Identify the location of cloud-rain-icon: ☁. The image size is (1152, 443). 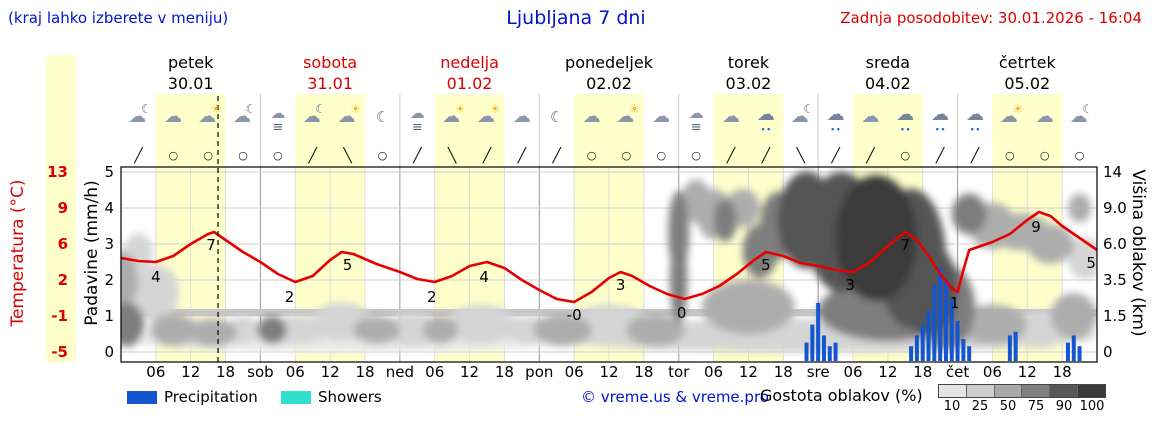
(975, 114).